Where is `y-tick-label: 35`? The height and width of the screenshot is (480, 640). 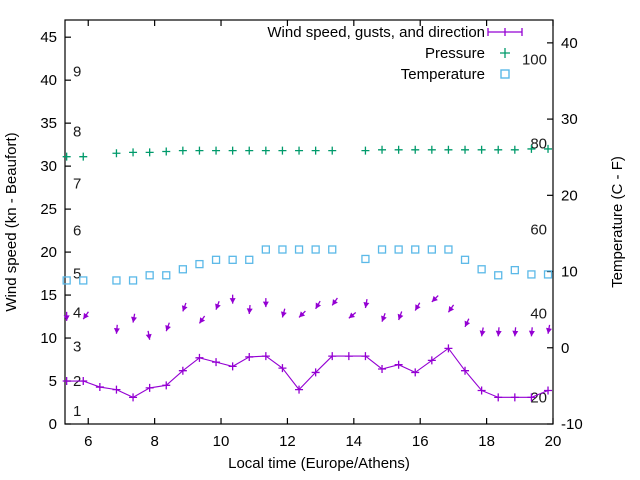
y-tick-label: 35 is located at coordinates (48, 123).